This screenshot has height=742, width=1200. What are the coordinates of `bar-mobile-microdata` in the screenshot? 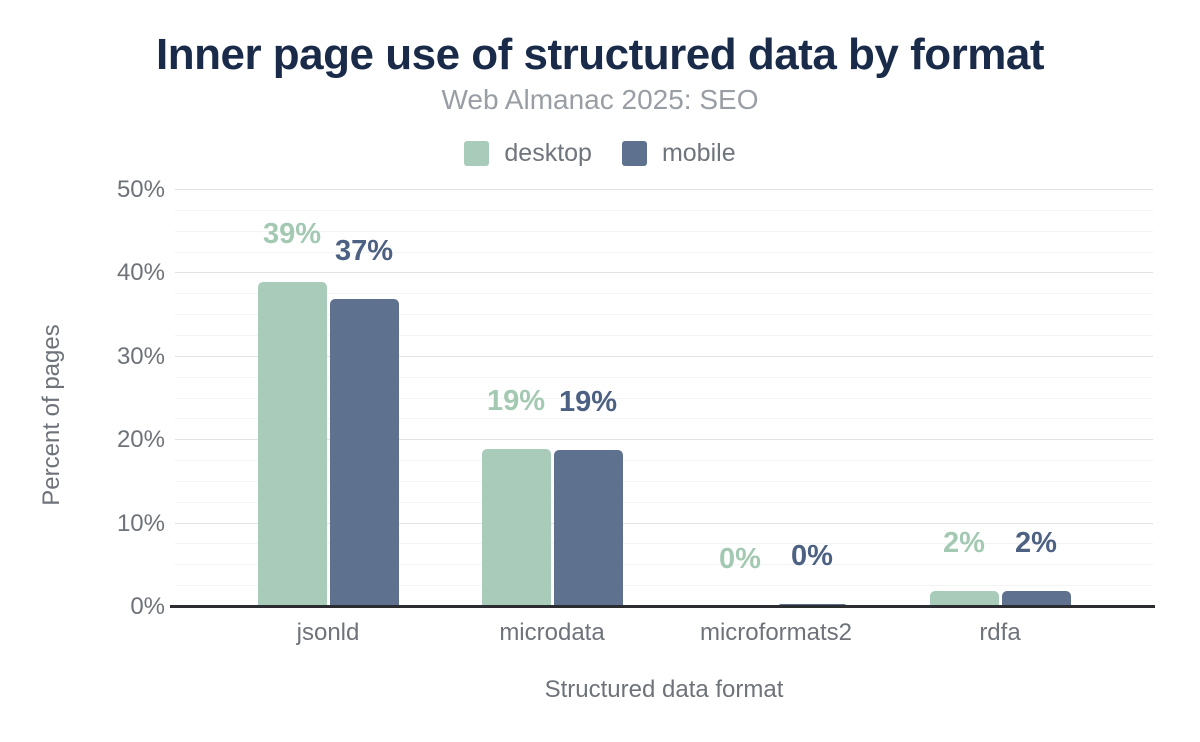 It's located at (588, 528).